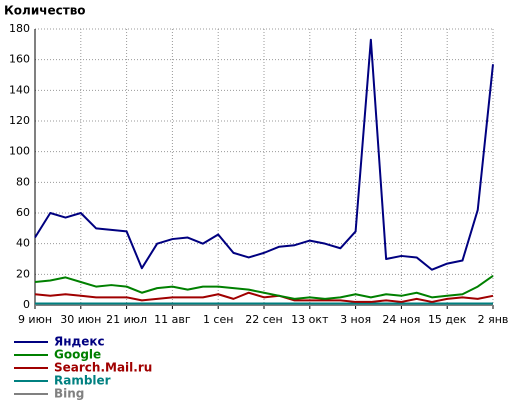 This screenshot has height=405, width=520. I want to click on y-tick-label: 160, so click(19, 59).